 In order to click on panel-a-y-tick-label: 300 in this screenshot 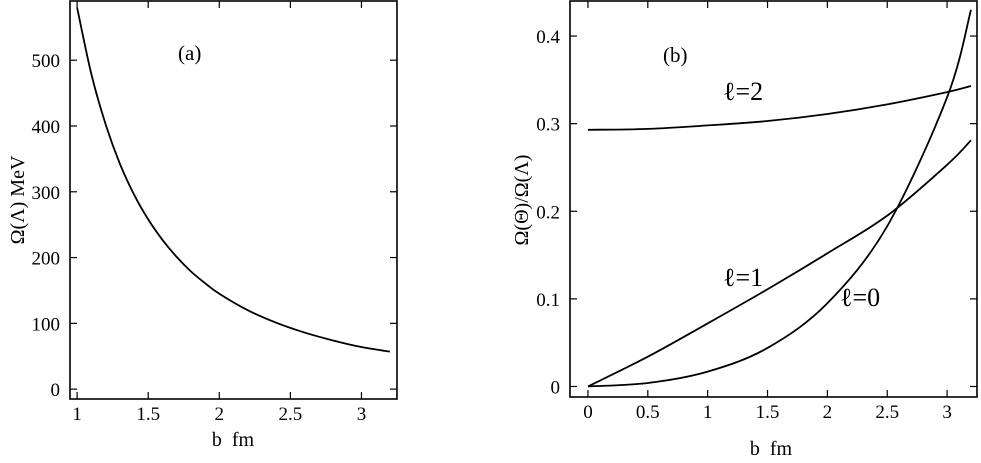, I will do `click(46, 193)`.